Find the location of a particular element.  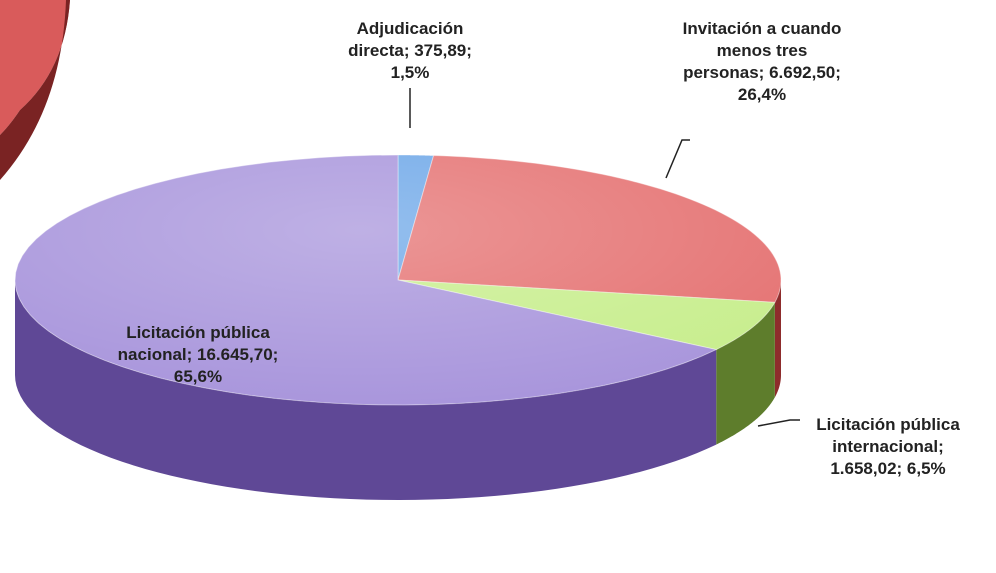

partial-pie is located at coordinates (35, 67).